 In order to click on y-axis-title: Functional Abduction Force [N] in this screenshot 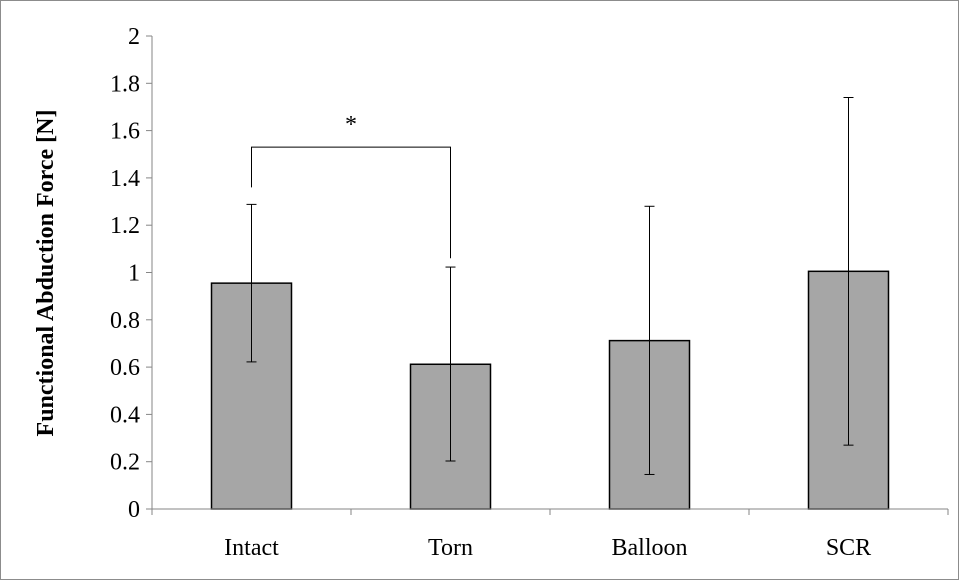, I will do `click(46, 273)`.